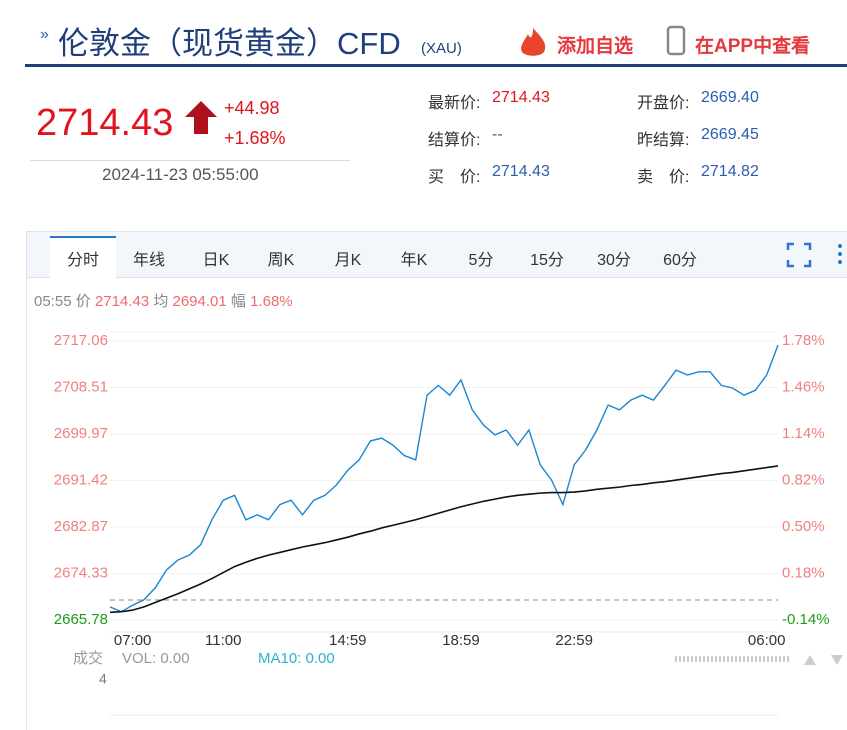 The height and width of the screenshot is (730, 847). Describe the element at coordinates (753, 46) in the screenshot. I see `open-app: 在APP中查看` at that location.